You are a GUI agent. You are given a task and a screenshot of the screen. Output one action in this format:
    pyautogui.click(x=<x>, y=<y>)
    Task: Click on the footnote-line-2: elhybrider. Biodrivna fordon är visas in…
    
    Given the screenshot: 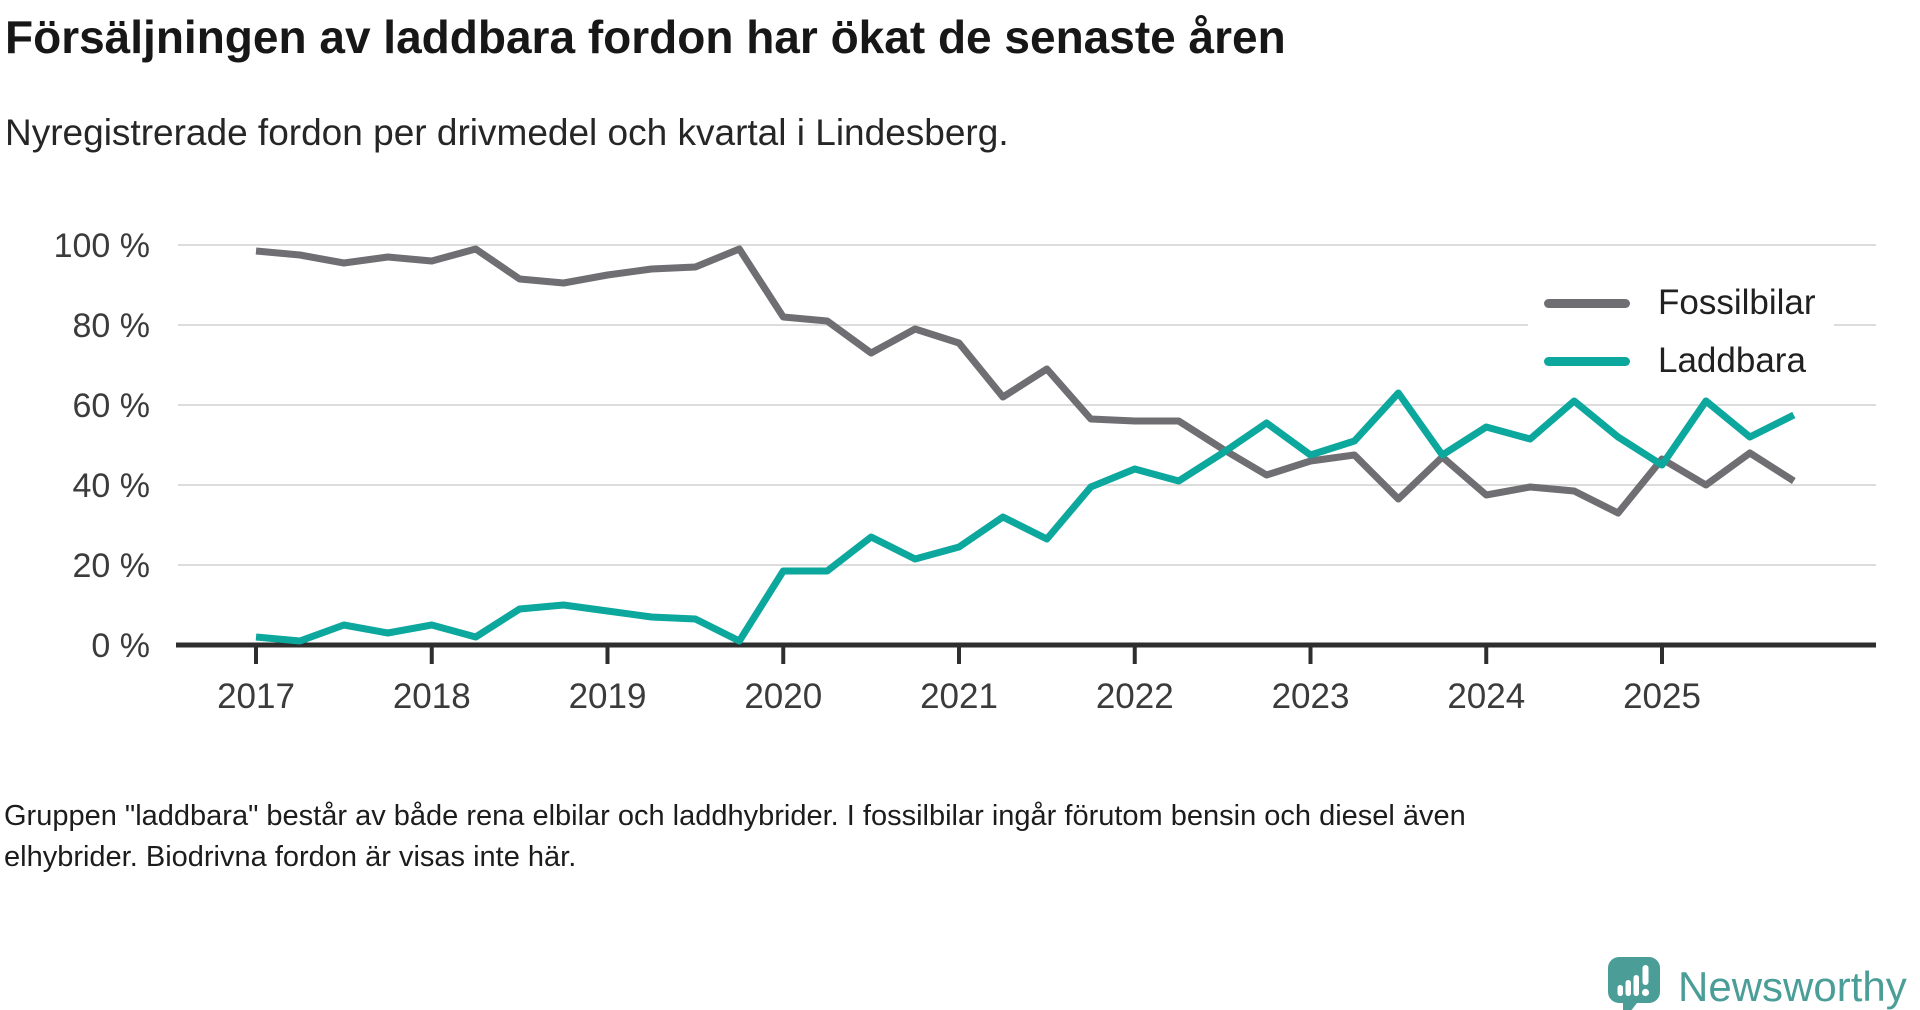 What is the action you would take?
    pyautogui.click(x=290, y=857)
    